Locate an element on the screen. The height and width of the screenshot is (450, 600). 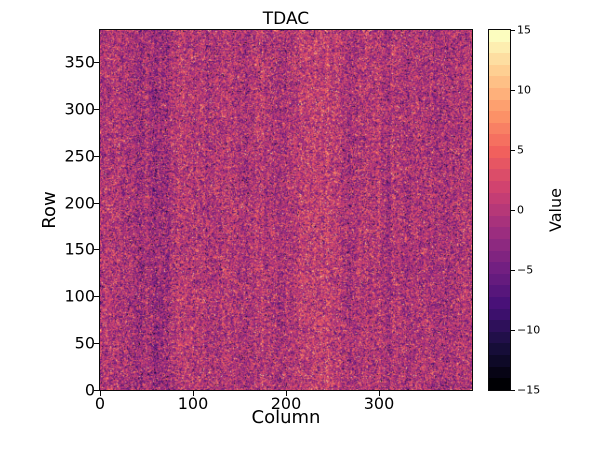
colorbar-tick-label: −15 is located at coordinates (529, 390).